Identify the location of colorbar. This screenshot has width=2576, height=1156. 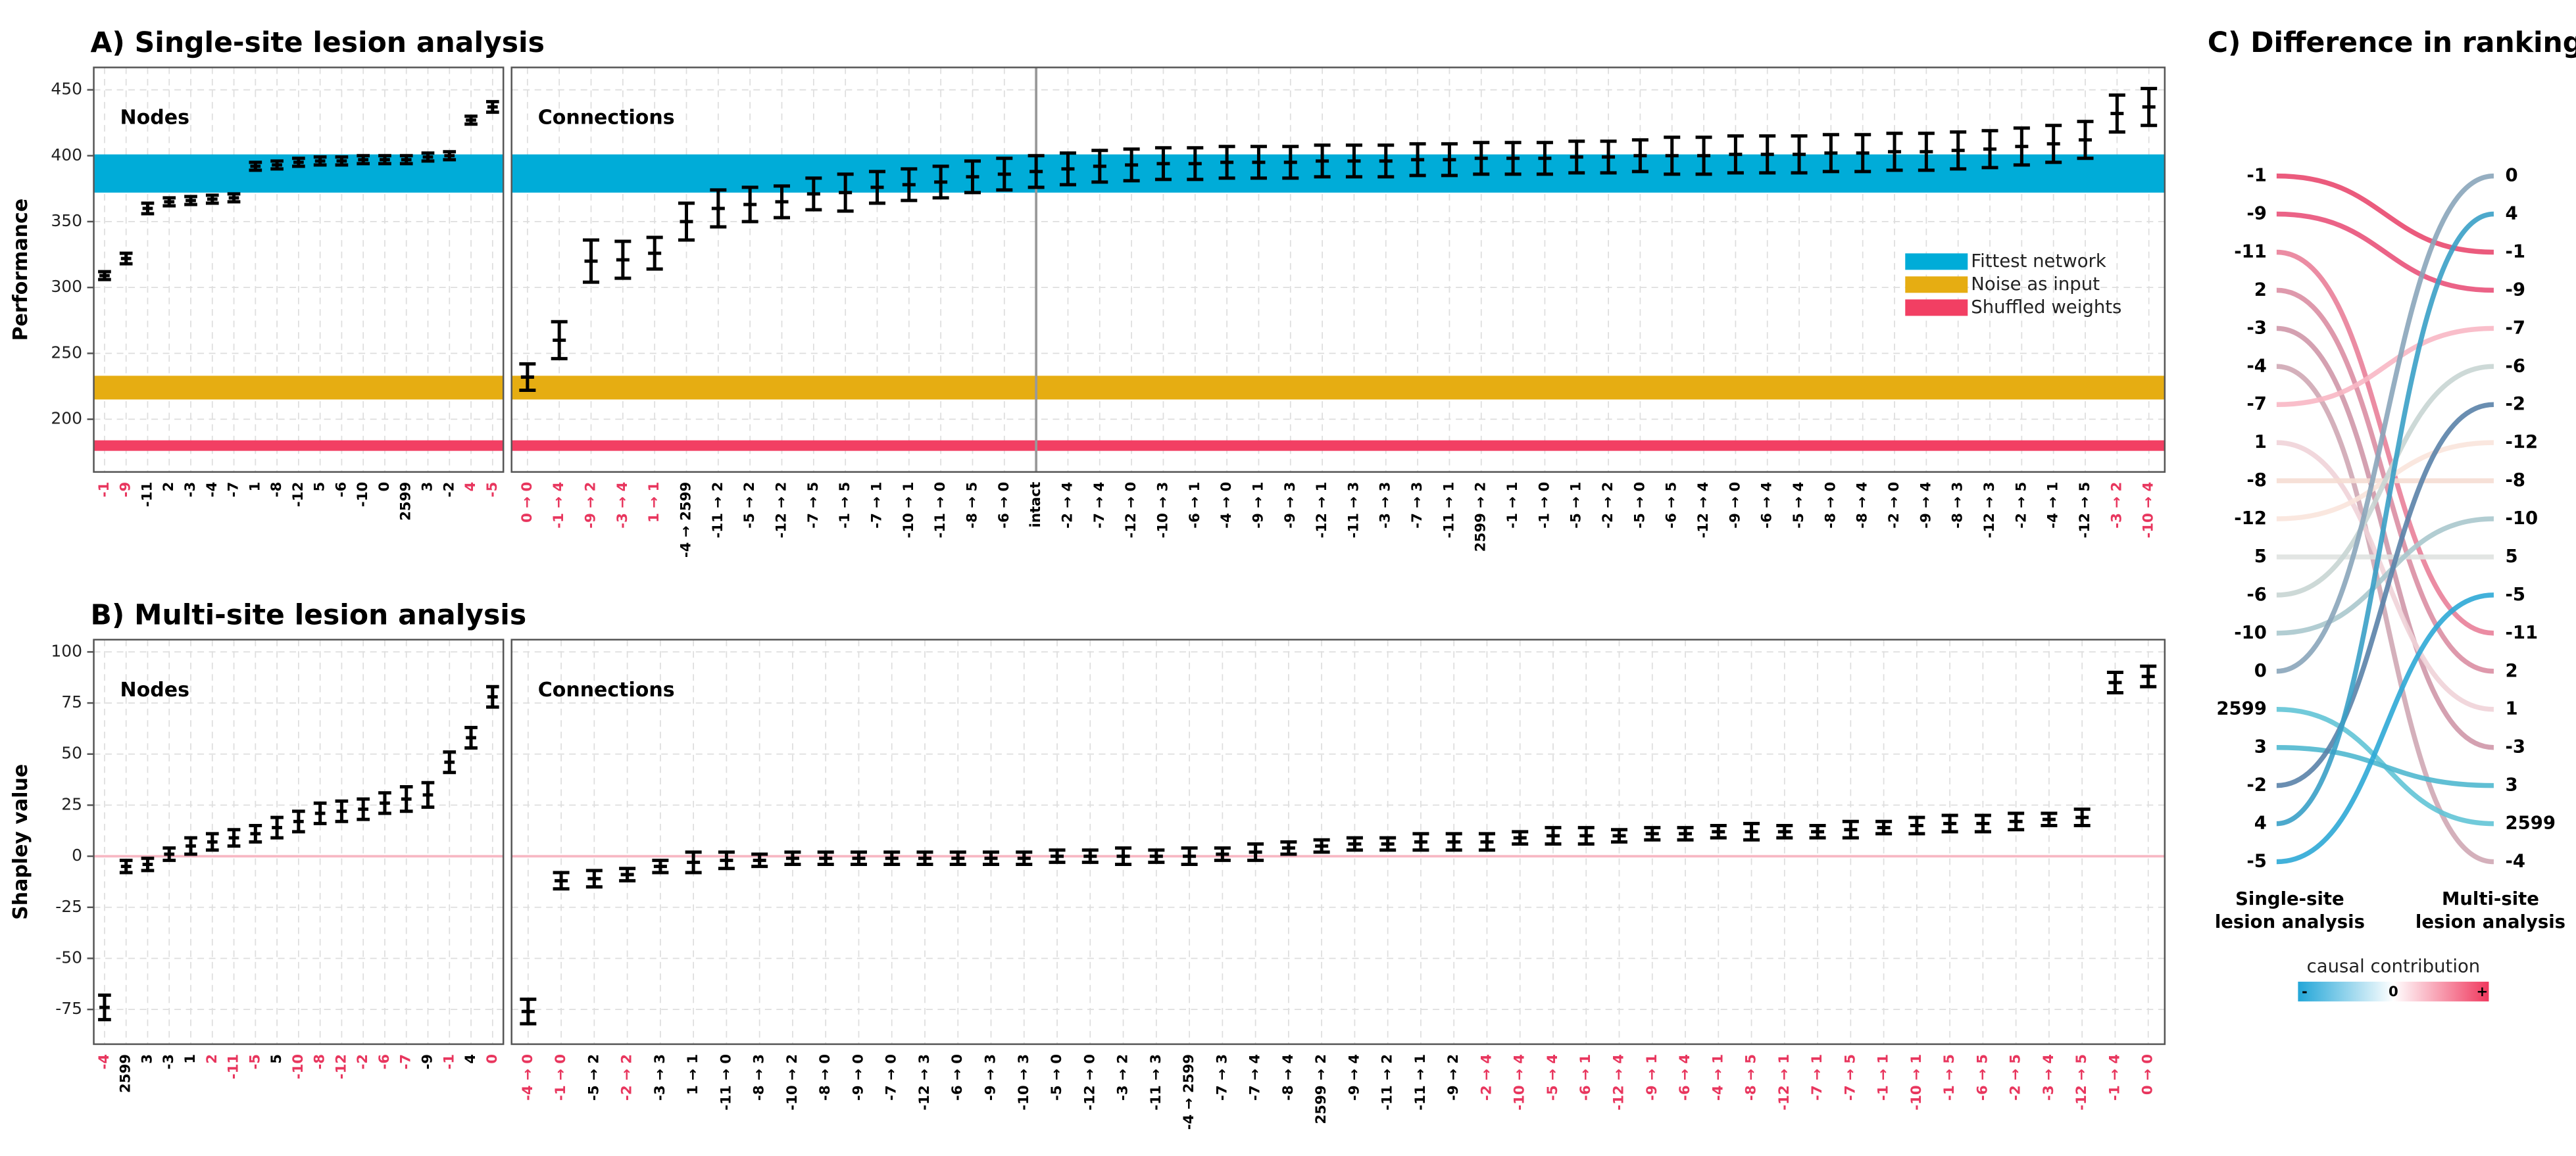
(2393, 991).